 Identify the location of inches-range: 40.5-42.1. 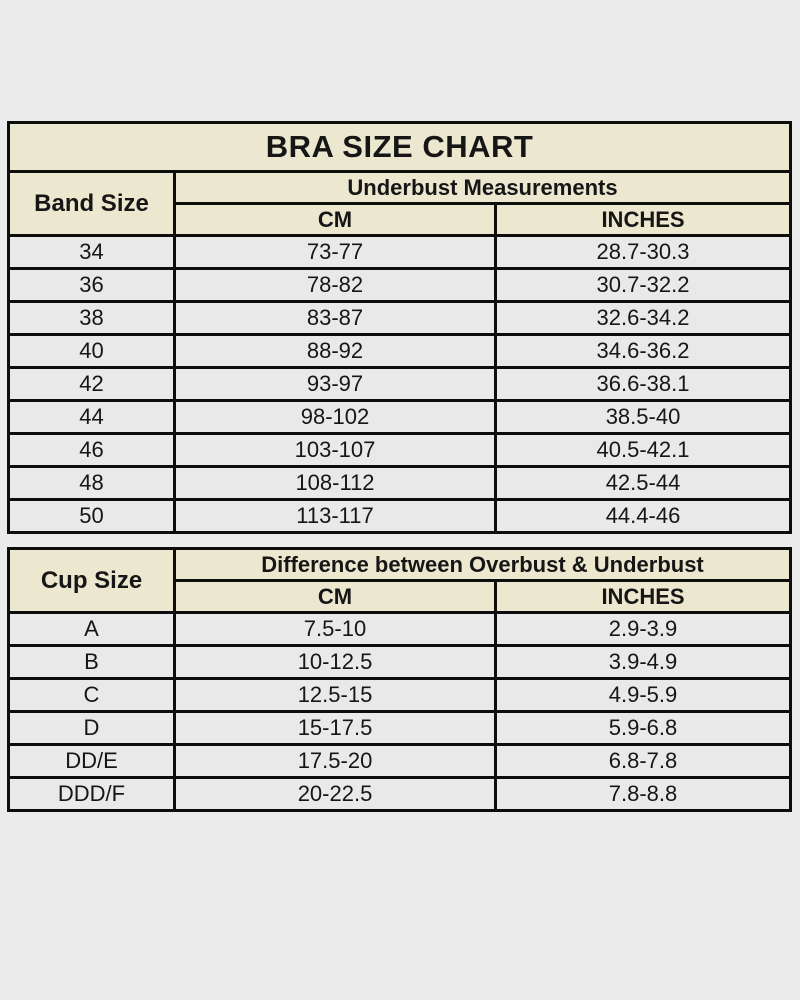
(643, 450).